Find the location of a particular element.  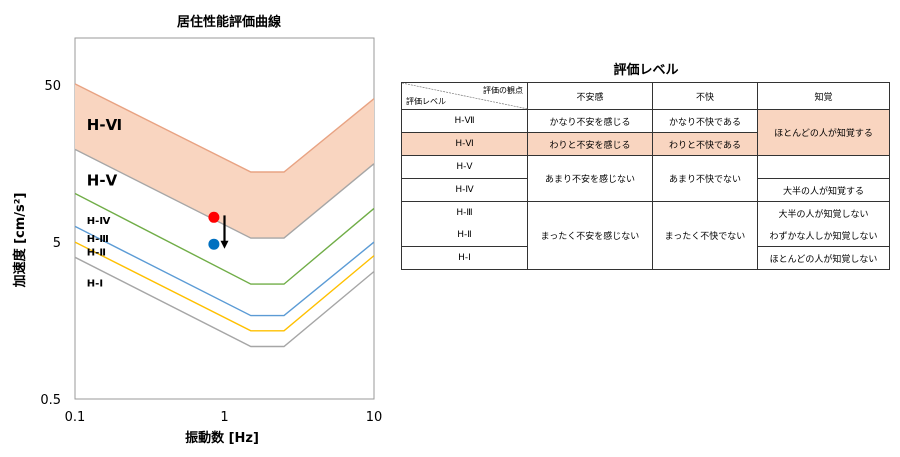

corner-top-label: 評価の観点 is located at coordinates (503, 90).